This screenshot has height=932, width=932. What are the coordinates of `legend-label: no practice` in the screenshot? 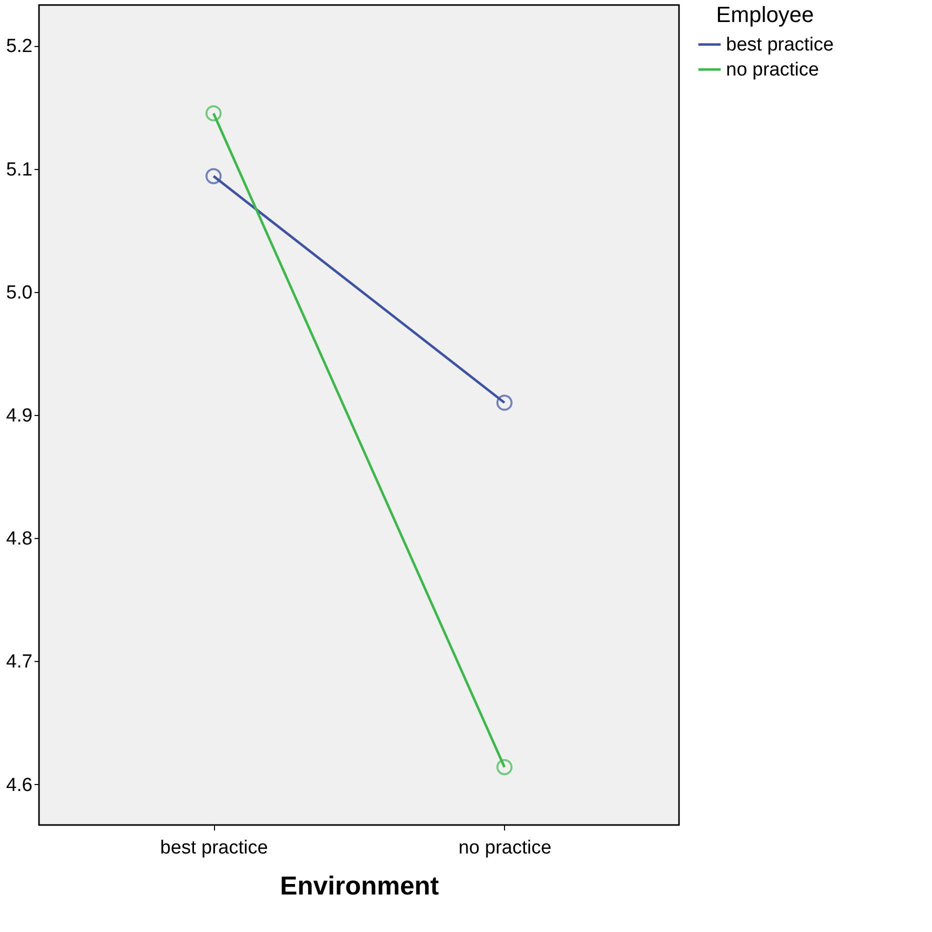 It's located at (772, 70).